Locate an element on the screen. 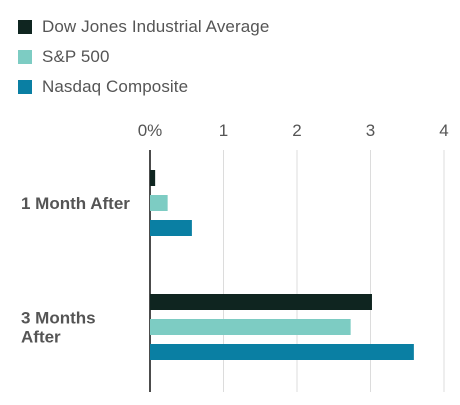  x-tick-label-3: 3 is located at coordinates (370, 130).